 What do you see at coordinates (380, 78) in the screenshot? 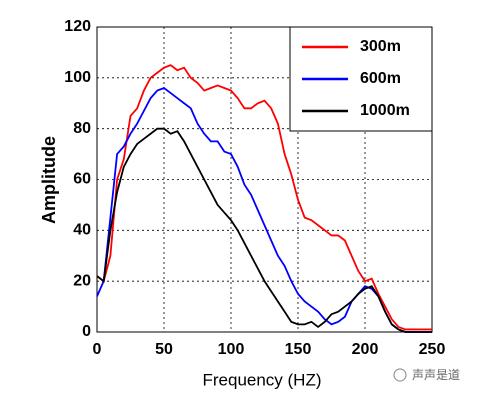
I see `legend-label: 600m` at bounding box center [380, 78].